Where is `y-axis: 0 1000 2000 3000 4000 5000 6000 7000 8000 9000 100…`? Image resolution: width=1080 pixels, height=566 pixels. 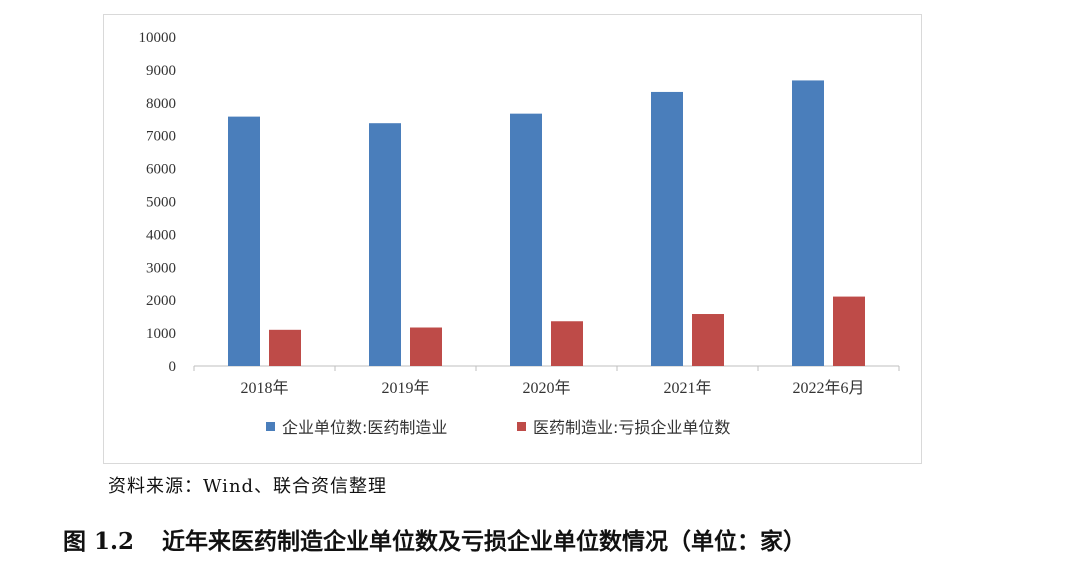 y-axis: 0 1000 2000 3000 4000 5000 6000 7000 8000 9000 100… is located at coordinates (158, 202).